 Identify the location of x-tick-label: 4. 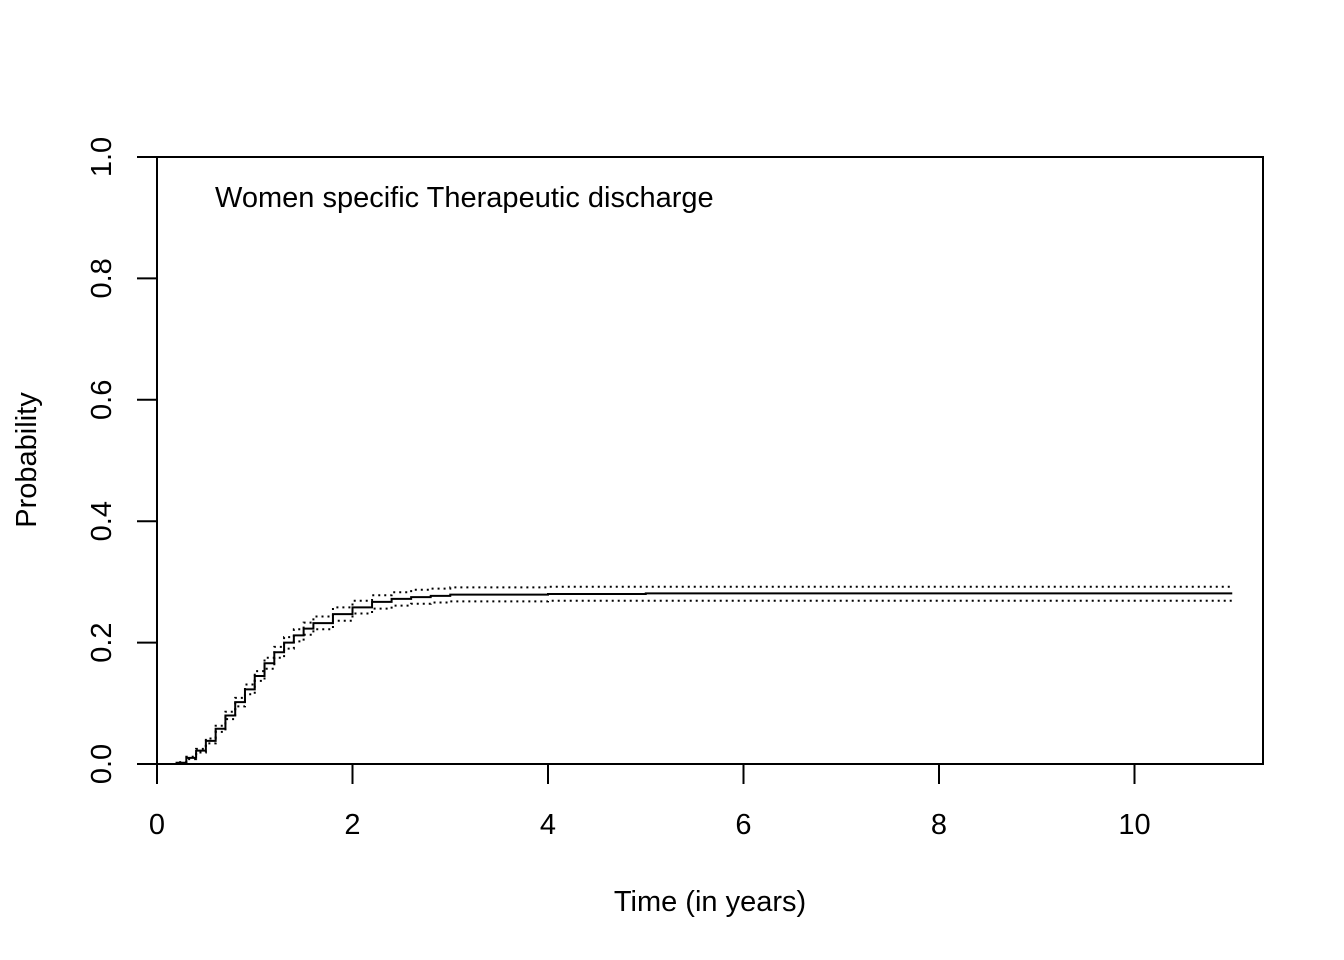
(548, 825).